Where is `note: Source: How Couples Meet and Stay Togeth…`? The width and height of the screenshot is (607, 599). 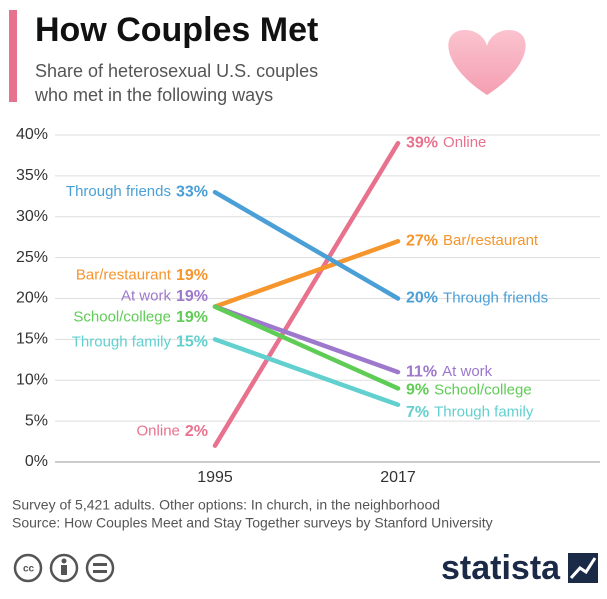 note: Source: How Couples Meet and Stay Togeth… is located at coordinates (252, 523).